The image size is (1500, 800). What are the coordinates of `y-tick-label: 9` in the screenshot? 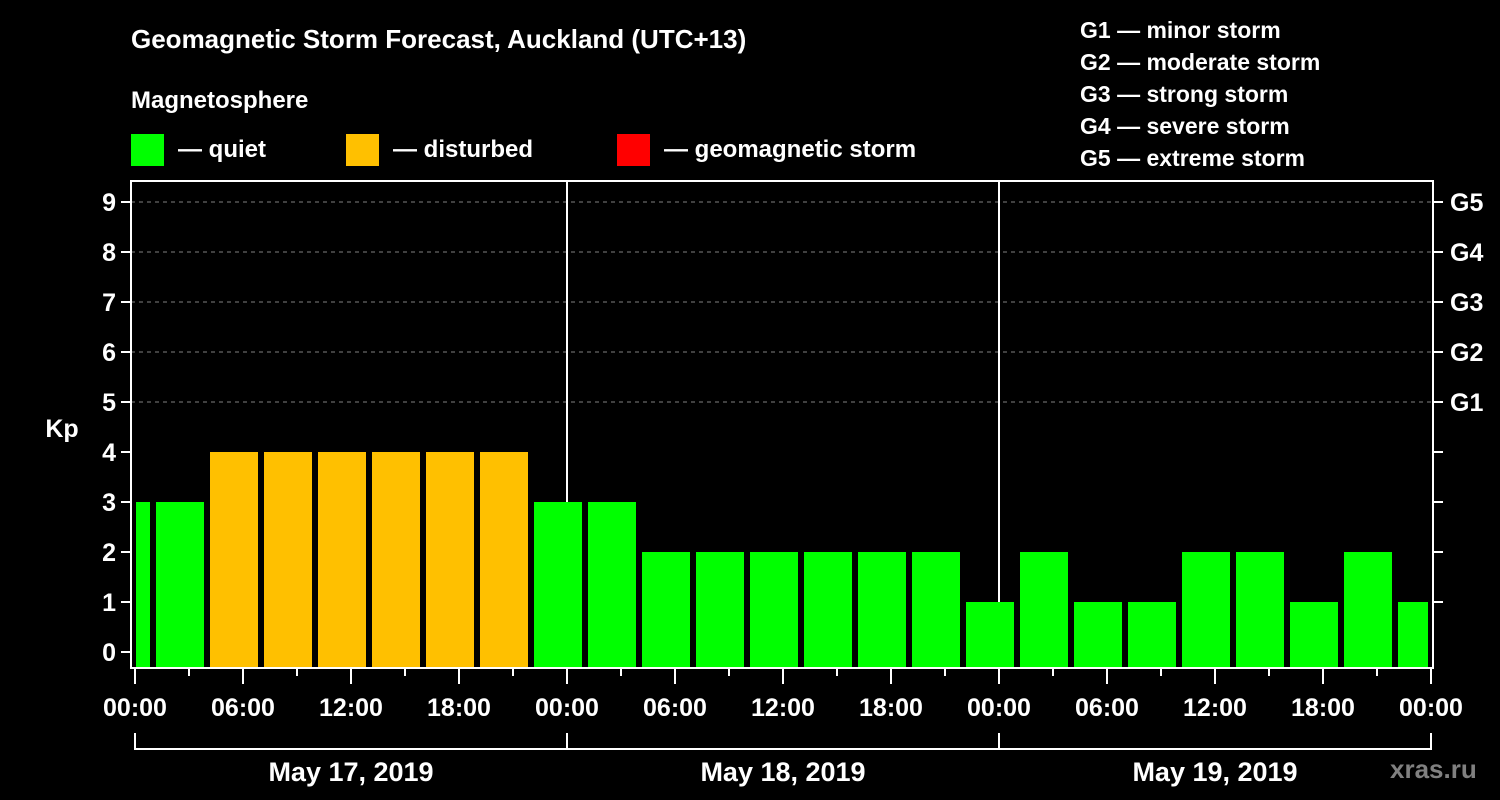 It's located at (109, 203).